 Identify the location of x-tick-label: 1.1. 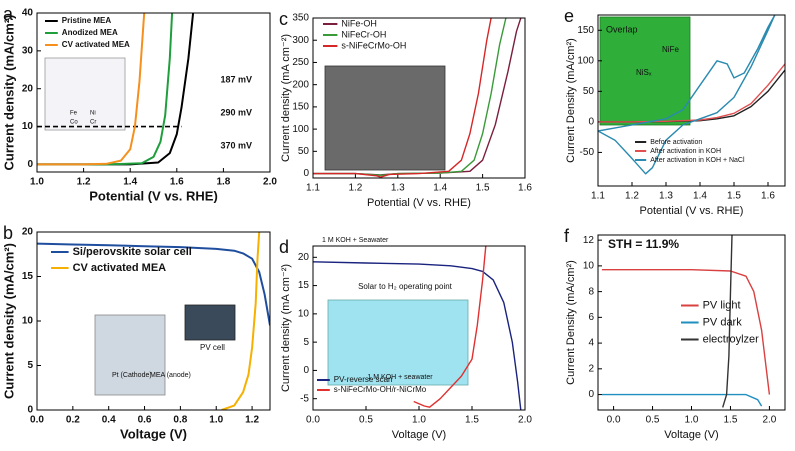
(598, 196).